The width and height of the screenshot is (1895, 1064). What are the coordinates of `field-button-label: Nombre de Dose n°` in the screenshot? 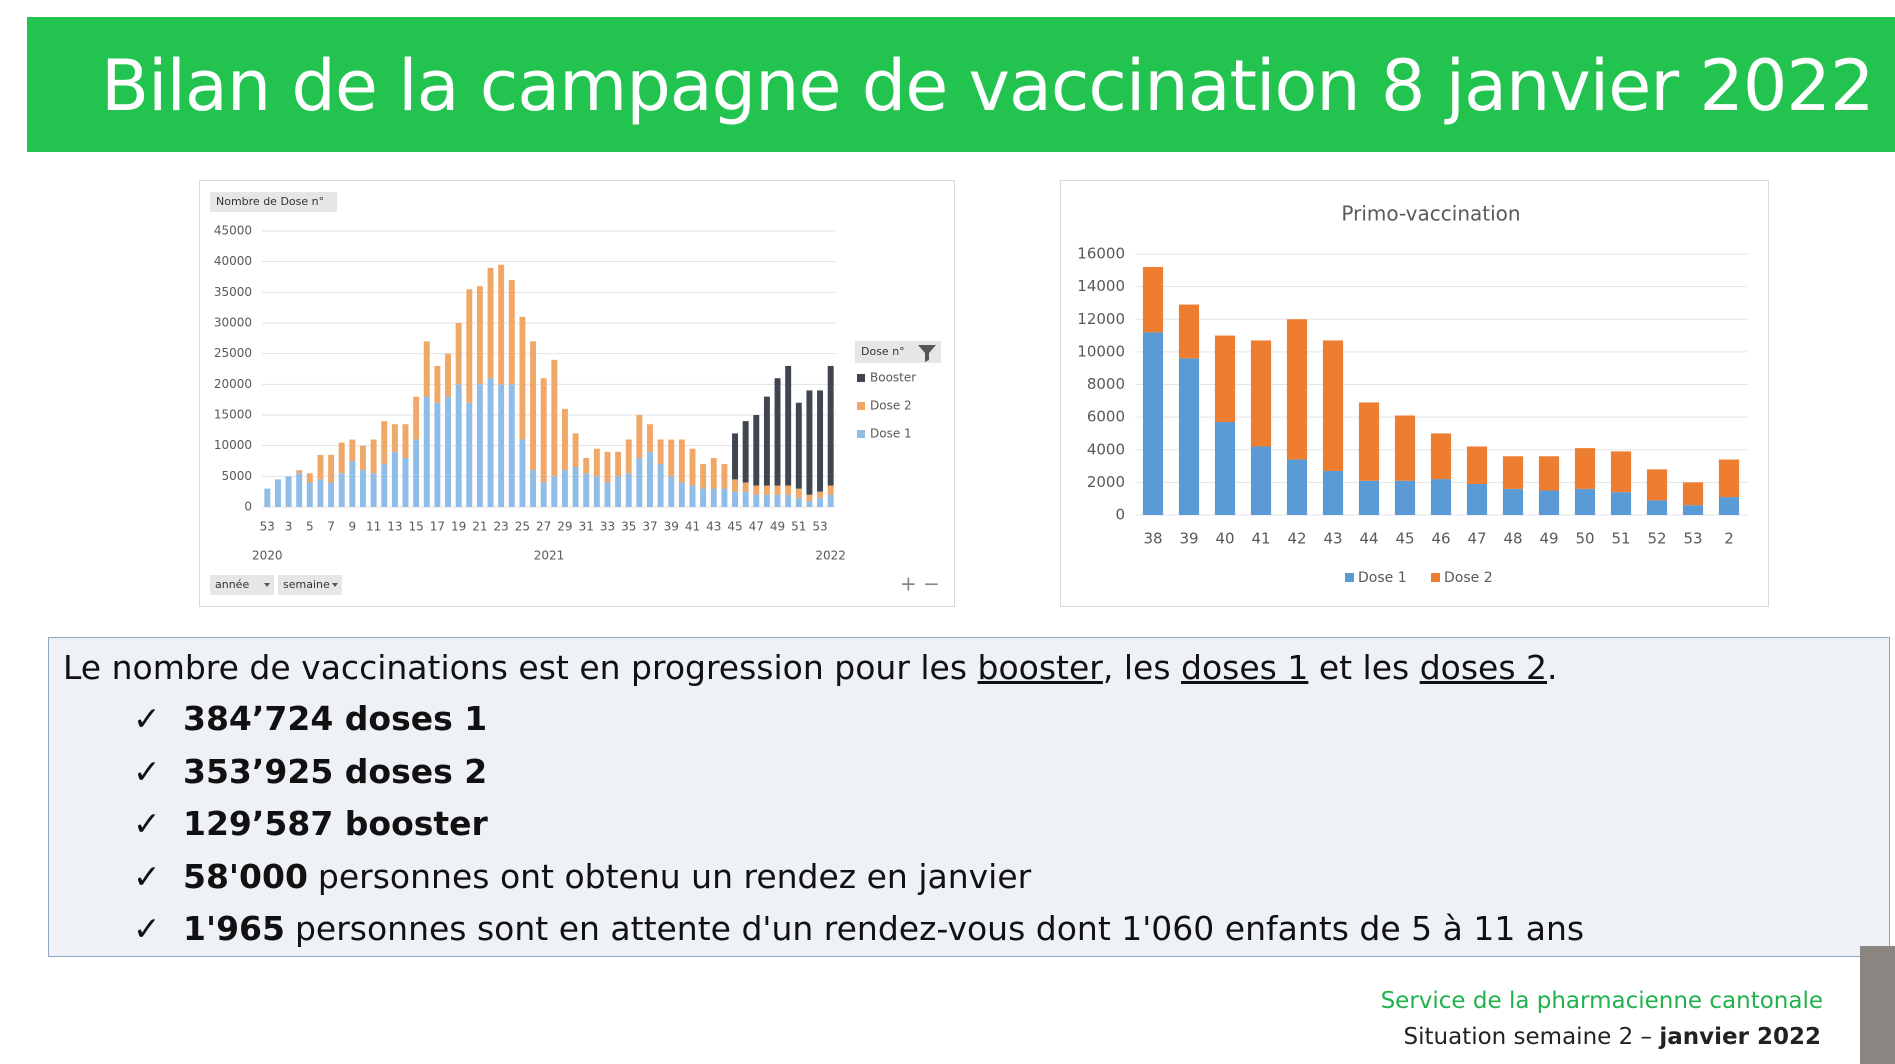 It's located at (270, 201).